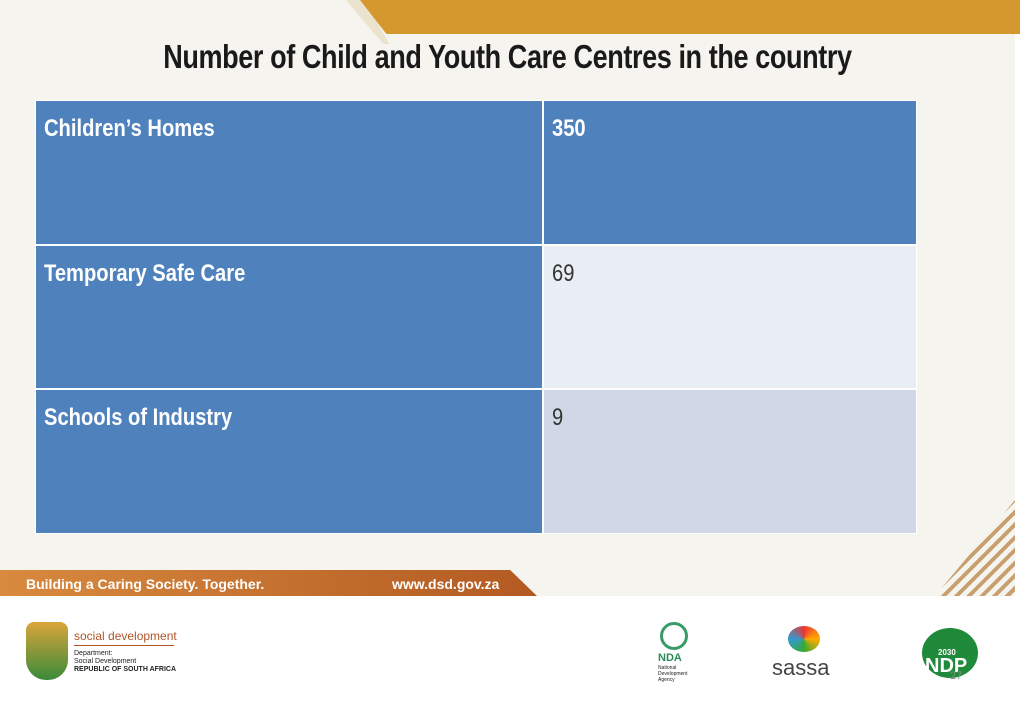 This screenshot has height=709, width=1024. Describe the element at coordinates (730, 172) in the screenshot. I see `table-cell: 350` at that location.